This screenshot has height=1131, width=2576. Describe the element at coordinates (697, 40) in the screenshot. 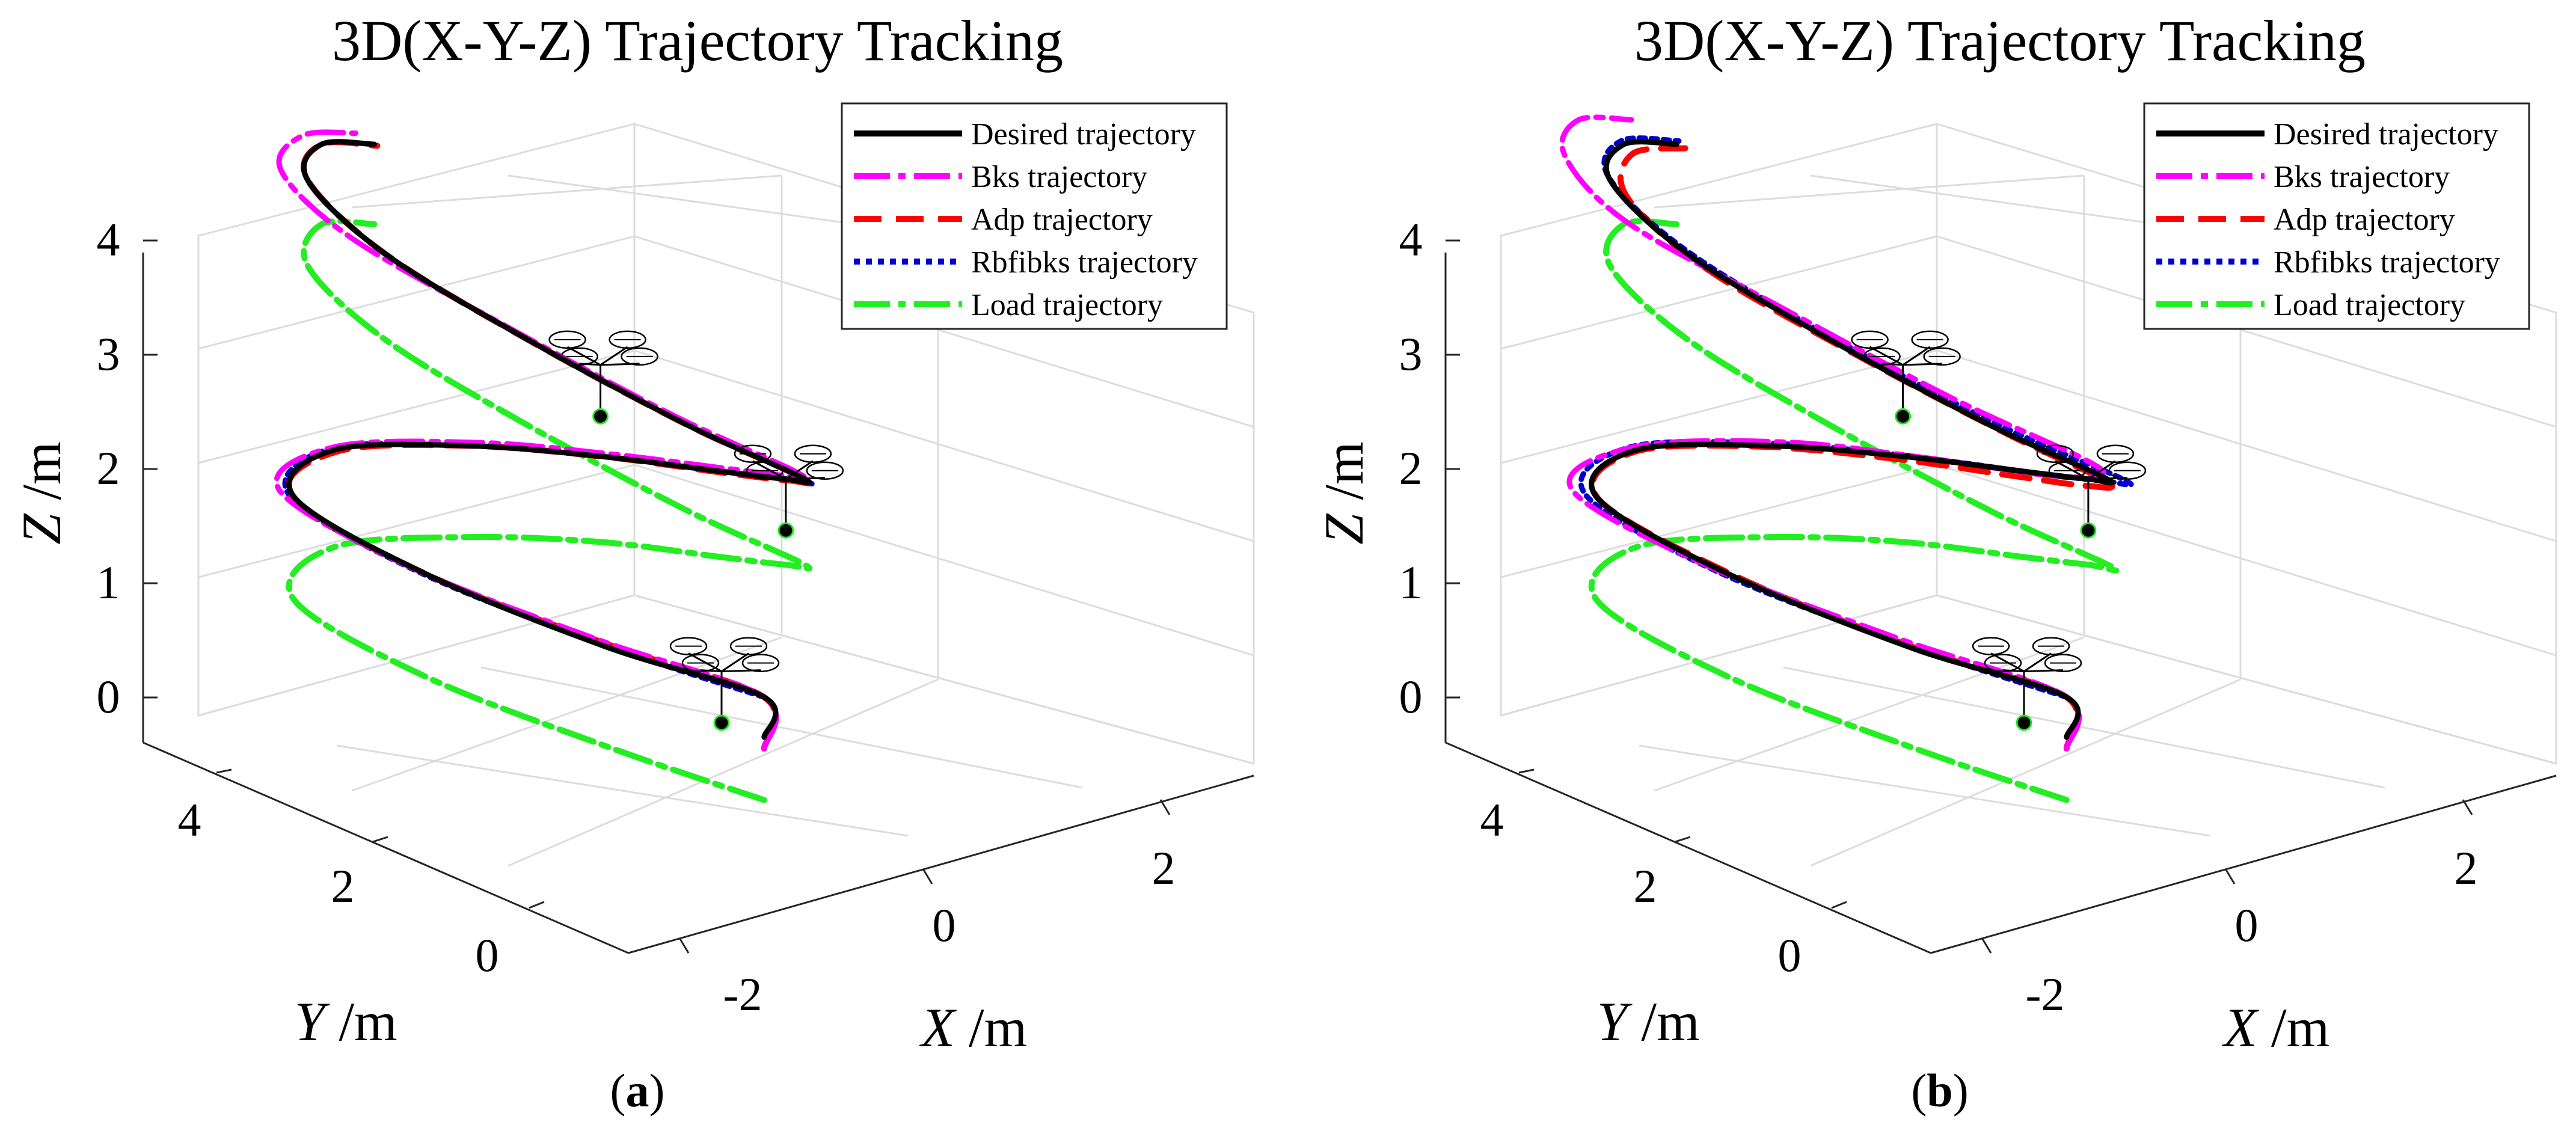

I see `chart-title-a: 3D(X-Y-Z) Trajectory Tracking` at that location.